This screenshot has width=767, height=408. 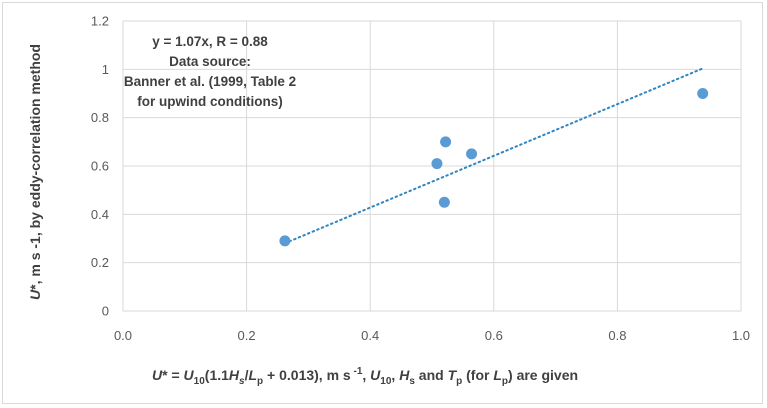 I want to click on y-tick-label: 0.2, so click(x=100, y=262).